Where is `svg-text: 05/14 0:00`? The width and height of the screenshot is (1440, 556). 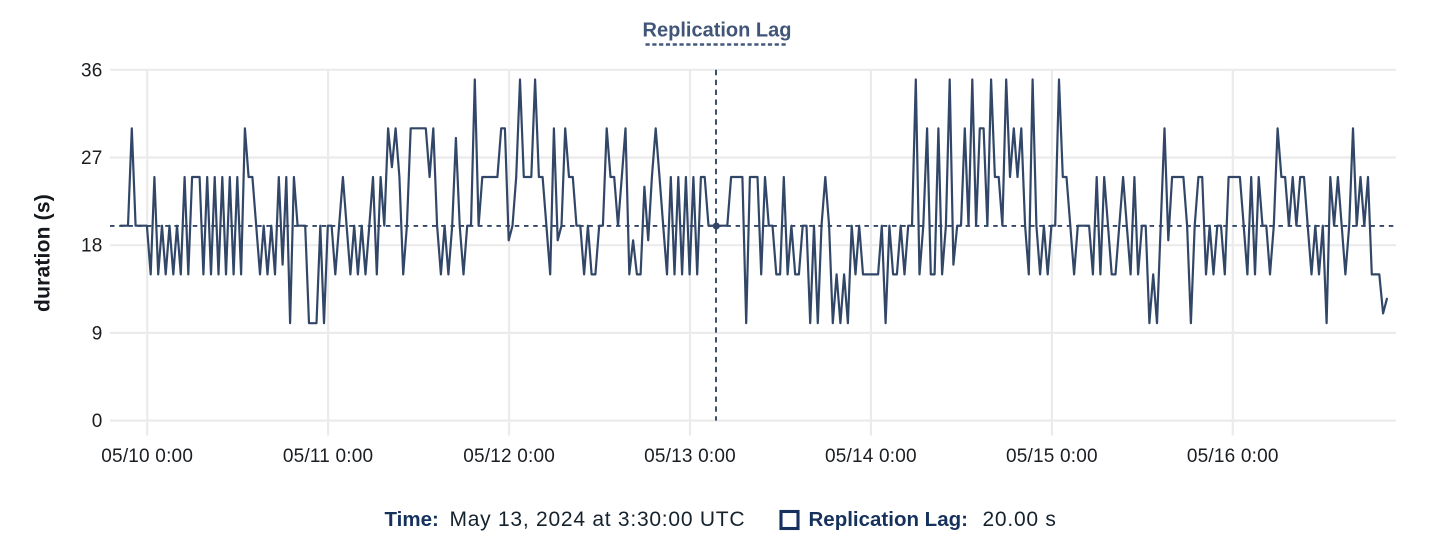 svg-text: 05/14 0:00 is located at coordinates (871, 456).